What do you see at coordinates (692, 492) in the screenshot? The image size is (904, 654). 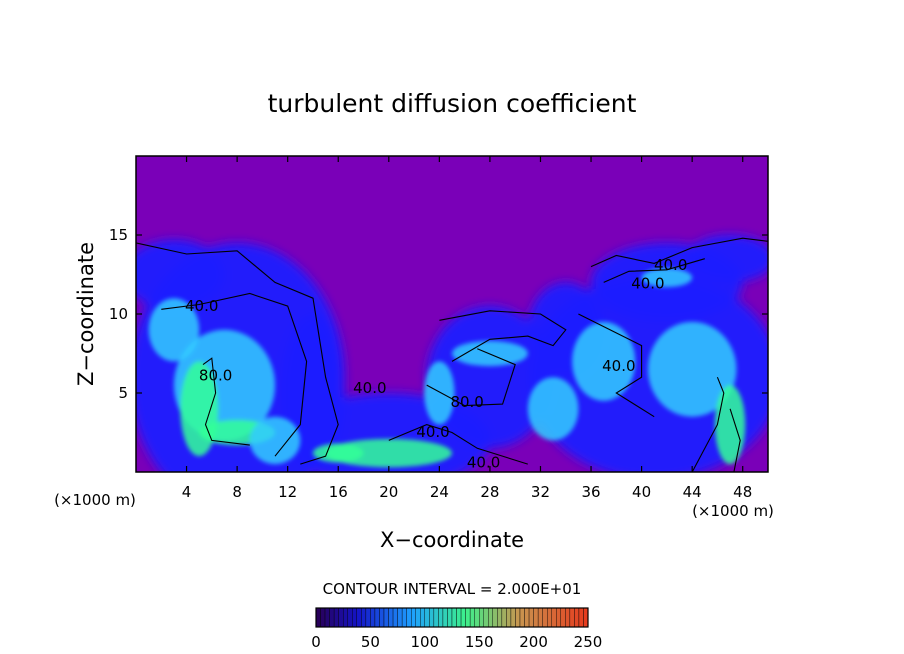 I see `x-tick-label-10: 44` at bounding box center [692, 492].